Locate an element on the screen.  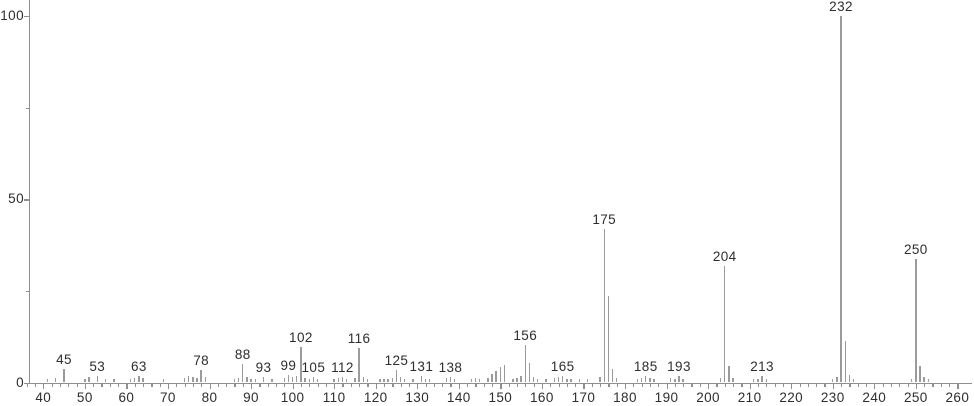
x-tick-label: 210 is located at coordinates (749, 397).